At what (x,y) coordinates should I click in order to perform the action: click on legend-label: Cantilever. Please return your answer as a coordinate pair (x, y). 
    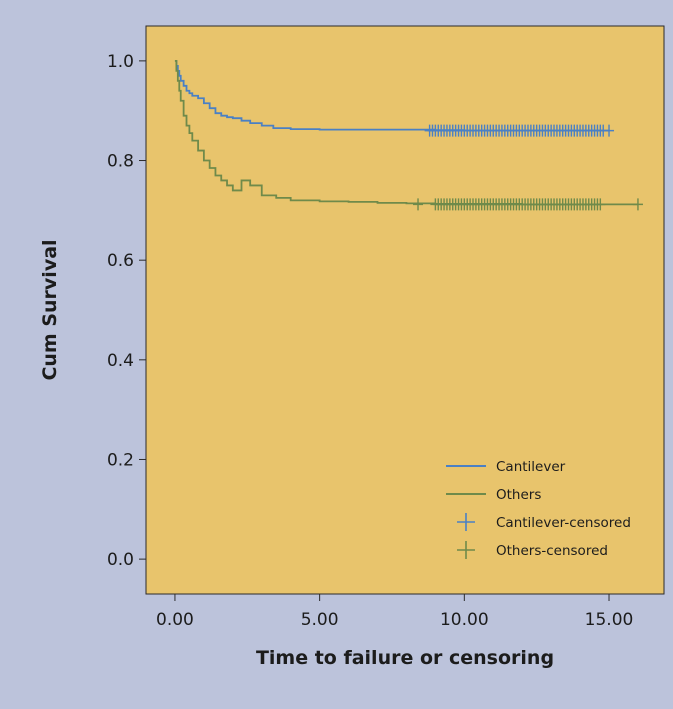
    Looking at the image, I should click on (531, 467).